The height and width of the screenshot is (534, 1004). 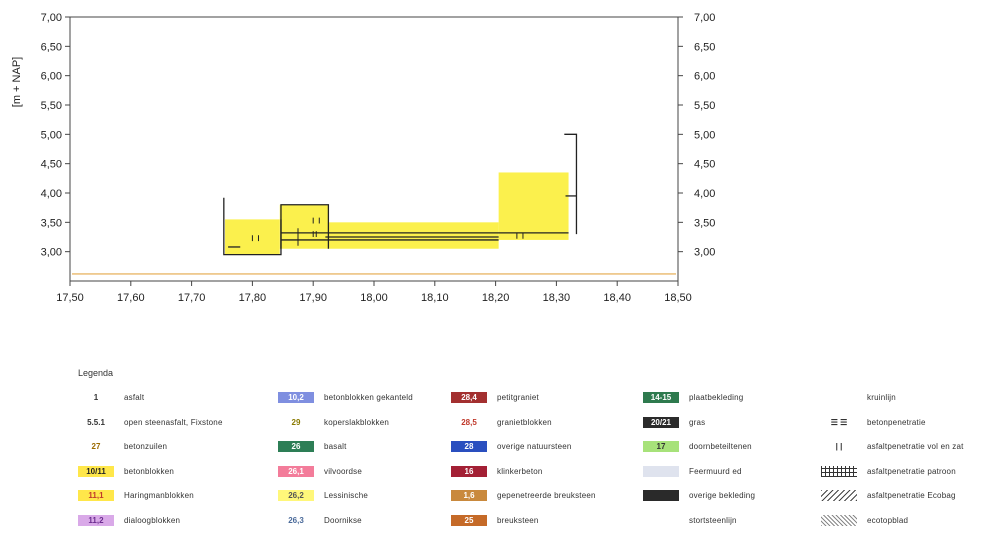 What do you see at coordinates (131, 298) in the screenshot?
I see `x-tick-label: 17,60` at bounding box center [131, 298].